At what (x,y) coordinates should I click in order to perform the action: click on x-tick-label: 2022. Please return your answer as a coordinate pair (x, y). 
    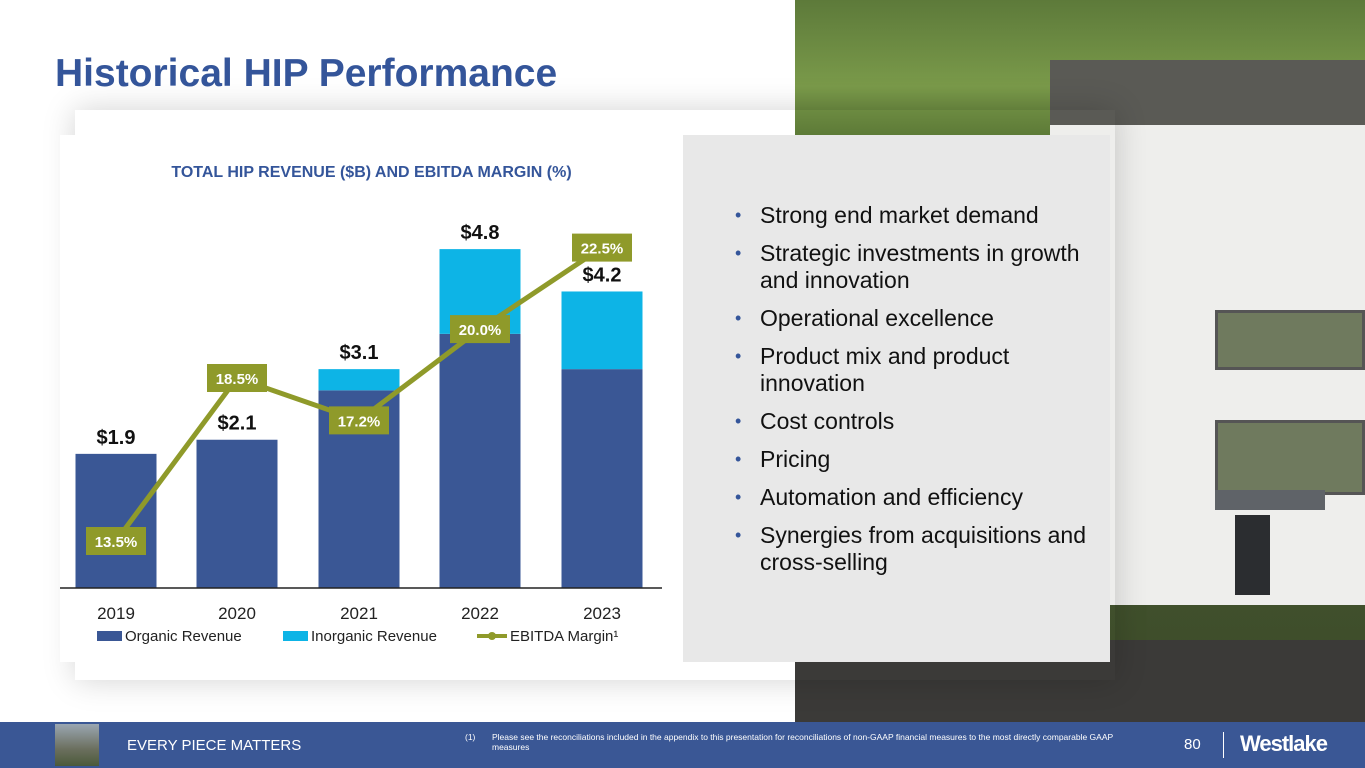
    Looking at the image, I should click on (480, 613).